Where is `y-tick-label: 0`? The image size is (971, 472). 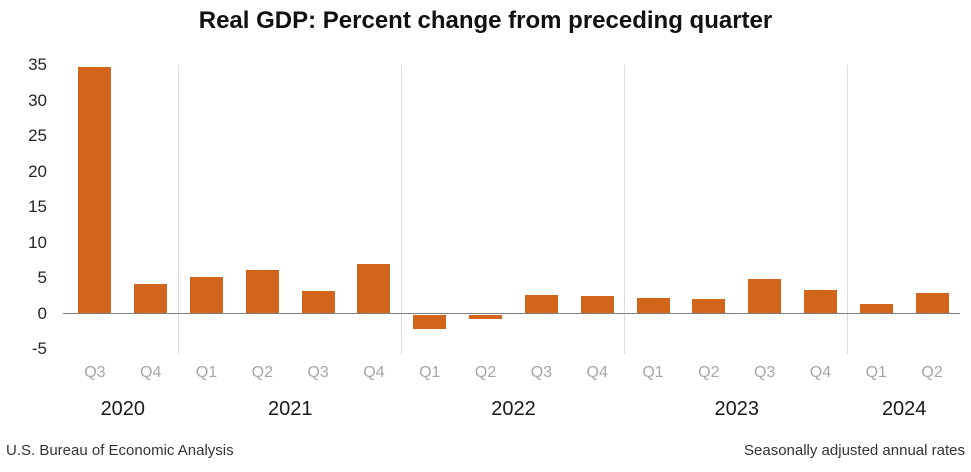
y-tick-label: 0 is located at coordinates (42, 313).